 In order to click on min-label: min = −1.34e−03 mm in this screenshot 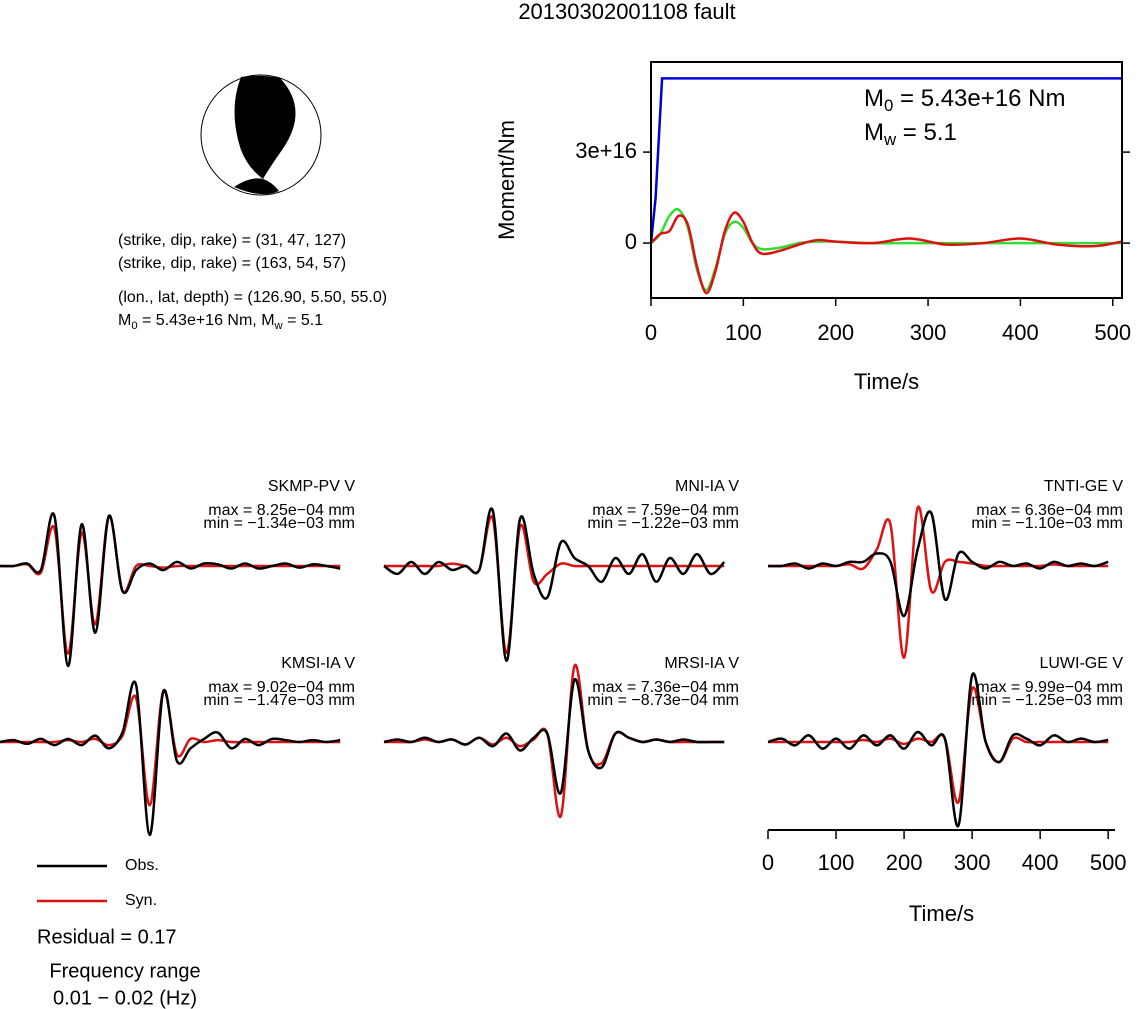, I will do `click(279, 523)`.